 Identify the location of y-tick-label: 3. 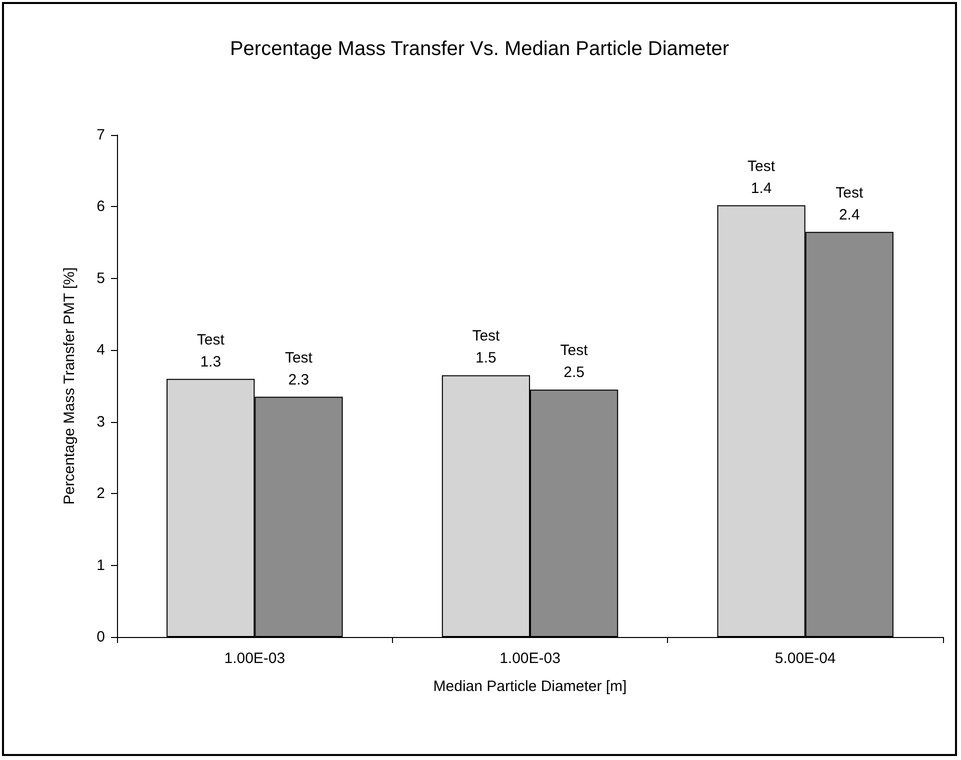
(100, 421).